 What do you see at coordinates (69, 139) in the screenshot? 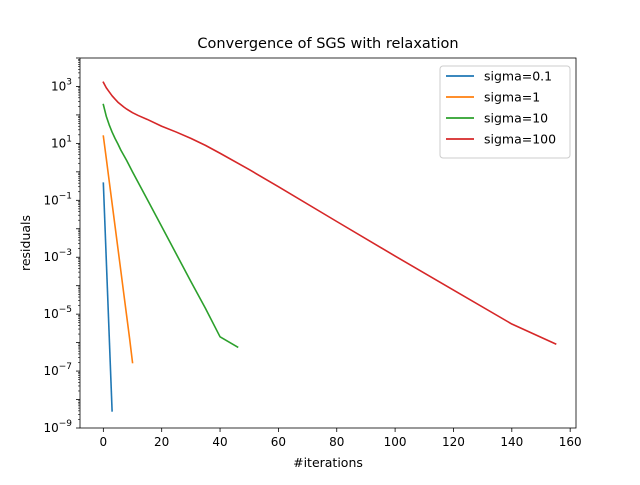
I see `y-tick-label-exponent: 1` at bounding box center [69, 139].